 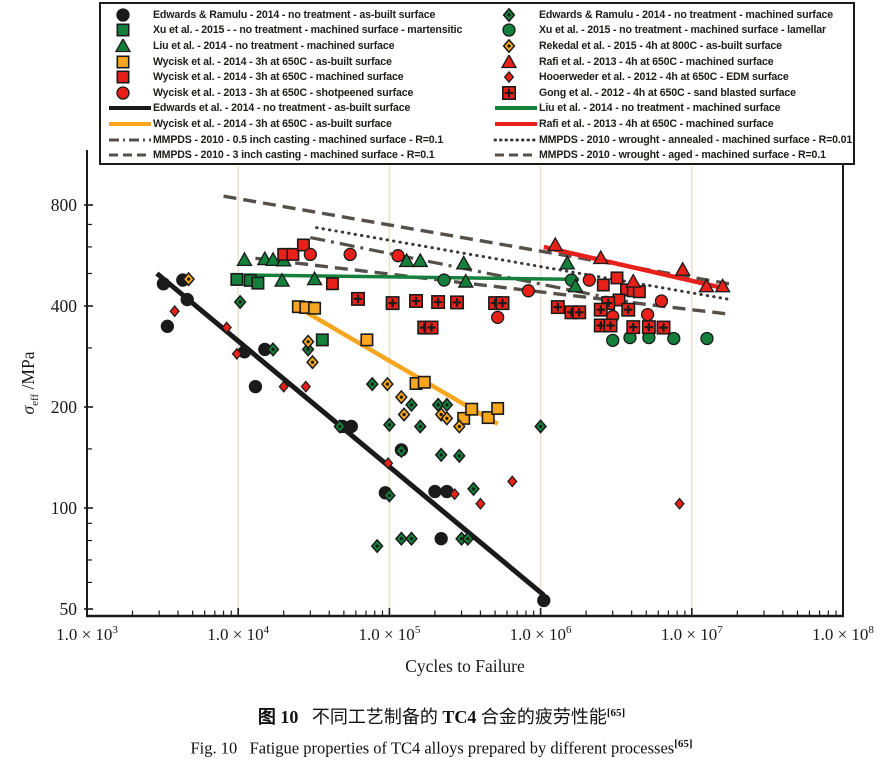 I want to click on diamond-sm-legend-icon, so click(x=509, y=77).